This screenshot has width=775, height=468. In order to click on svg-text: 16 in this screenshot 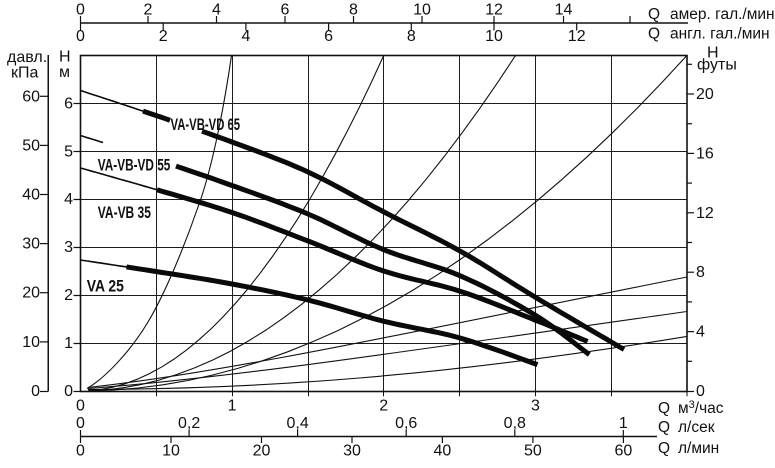, I will do `click(705, 153)`.